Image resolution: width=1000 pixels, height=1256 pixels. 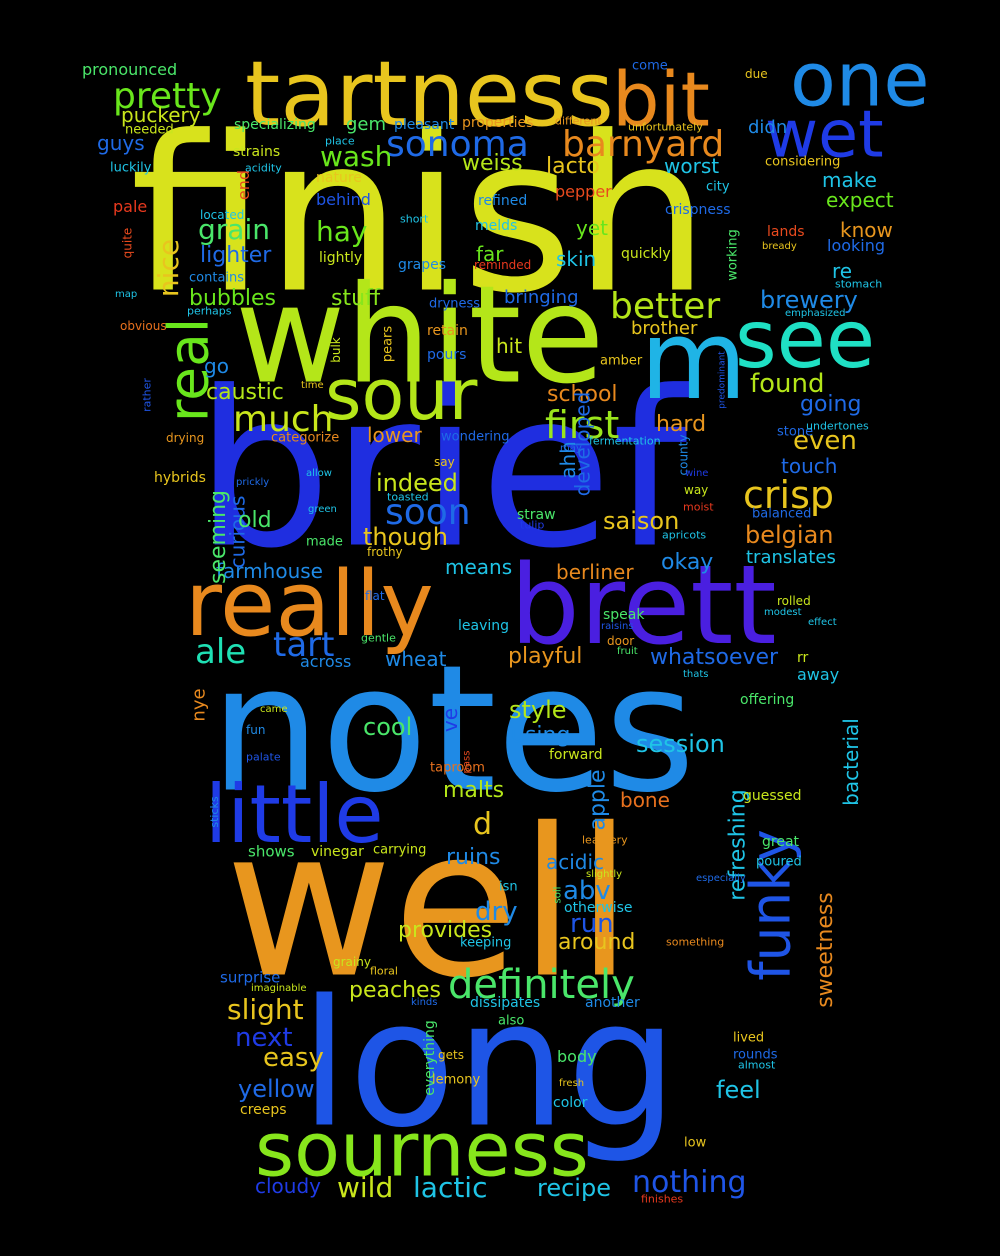 I want to click on word-even: even, so click(x=825, y=441).